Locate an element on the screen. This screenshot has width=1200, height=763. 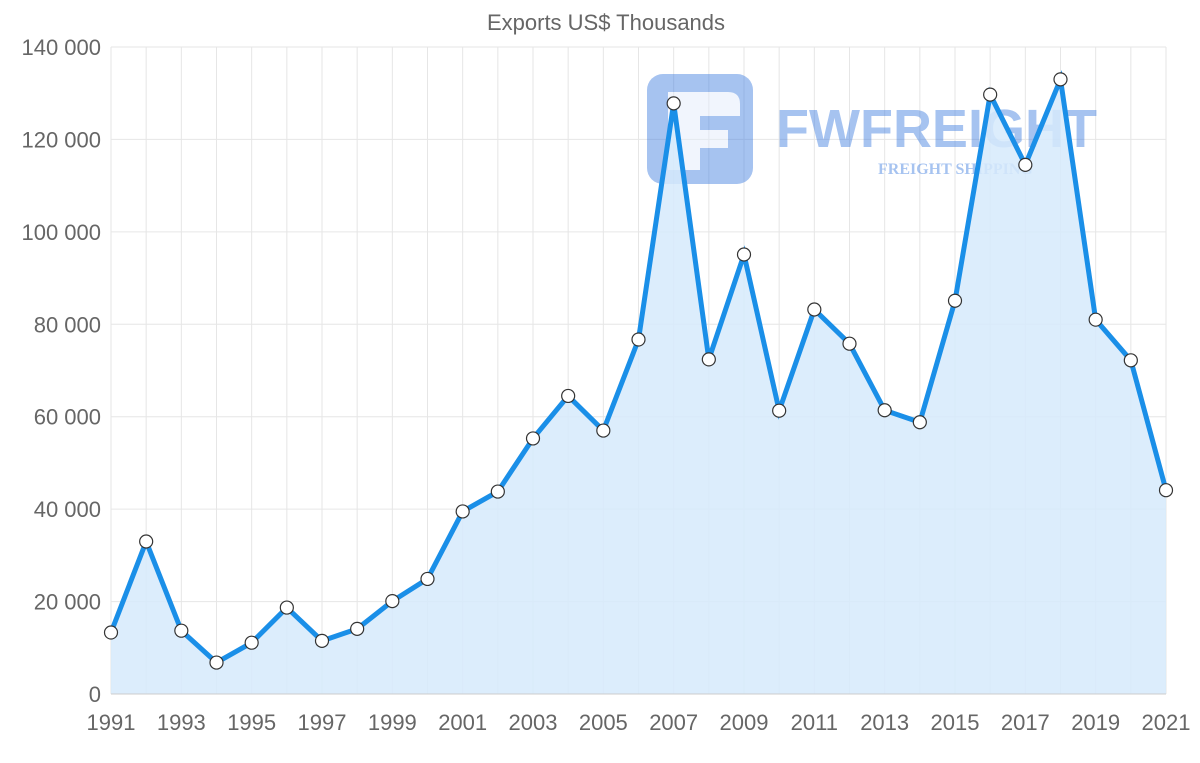
x-tick-label: 1997 is located at coordinates (322, 722).